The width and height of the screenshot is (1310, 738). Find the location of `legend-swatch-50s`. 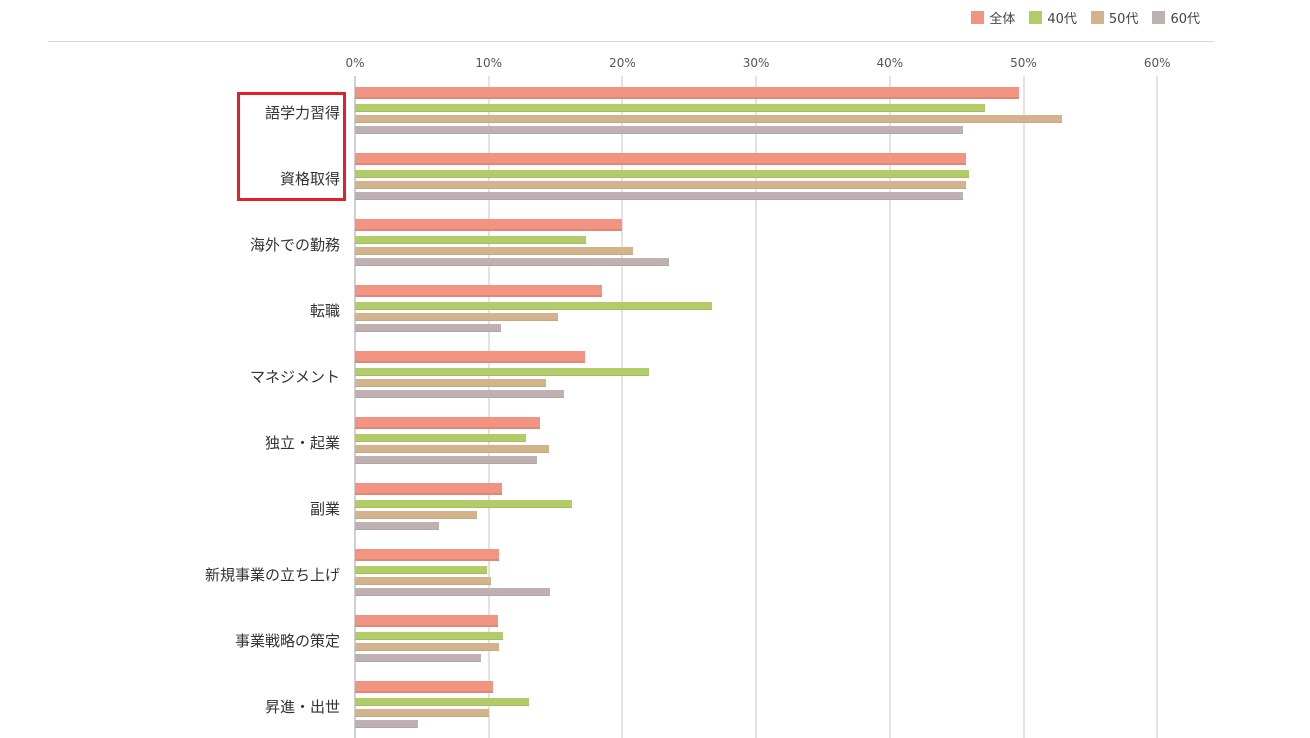

legend-swatch-50s is located at coordinates (1097, 17).